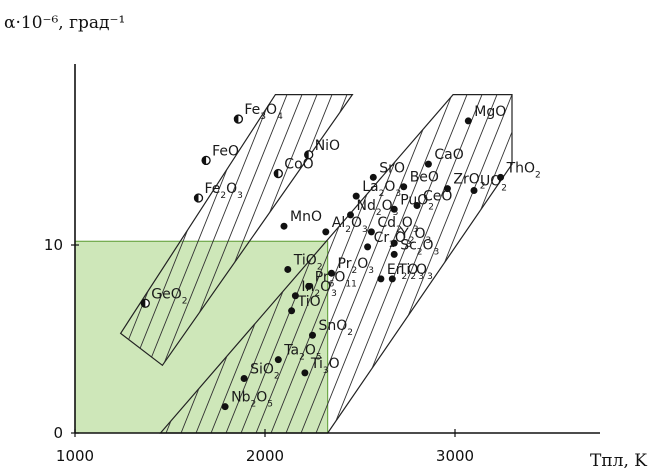  I want to click on data-point-label: Pr6O11, so click(336, 279).